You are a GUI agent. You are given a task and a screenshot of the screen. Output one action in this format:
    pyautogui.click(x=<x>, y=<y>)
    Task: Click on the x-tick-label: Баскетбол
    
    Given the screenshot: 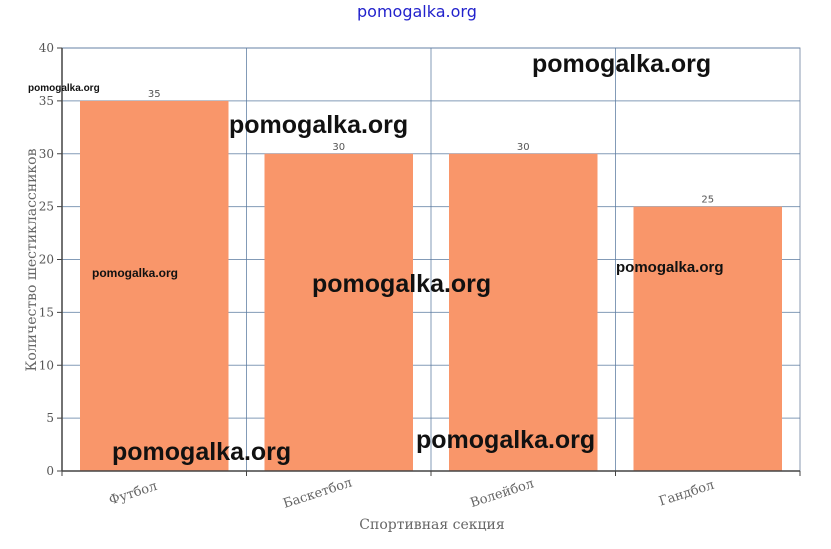 What is the action you would take?
    pyautogui.click(x=317, y=493)
    